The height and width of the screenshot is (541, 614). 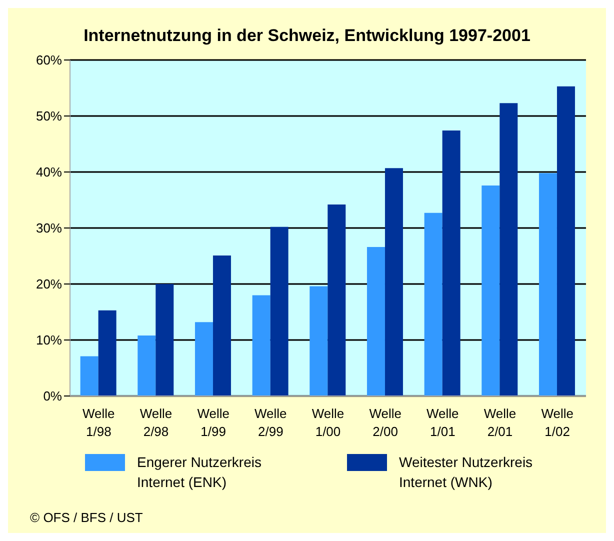 What do you see at coordinates (557, 422) in the screenshot?
I see `x-tick-label: Welle 1/02` at bounding box center [557, 422].